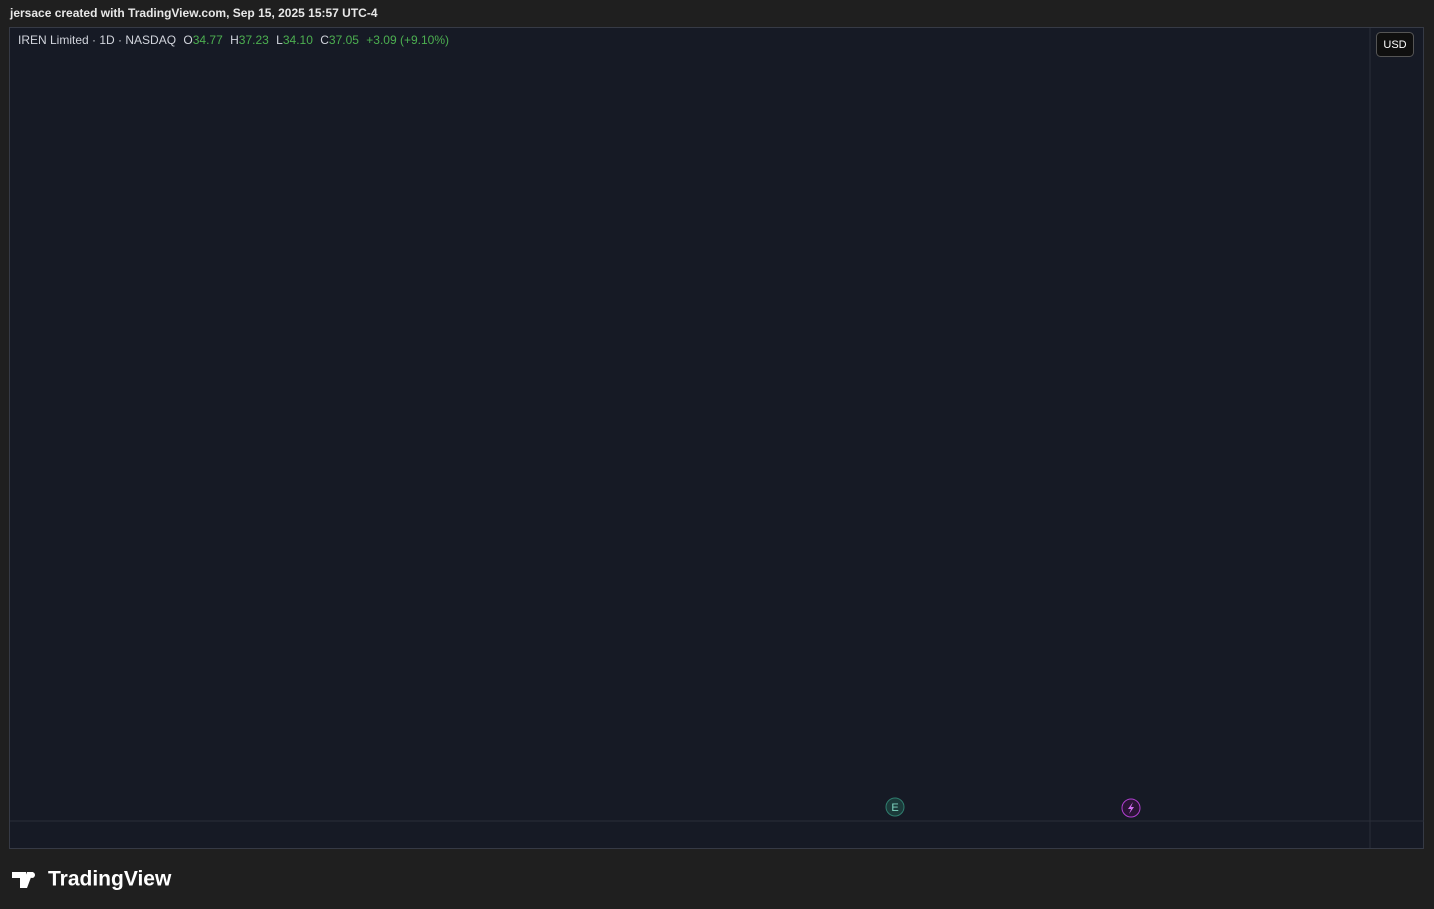  I want to click on currency-button, so click(1395, 44).